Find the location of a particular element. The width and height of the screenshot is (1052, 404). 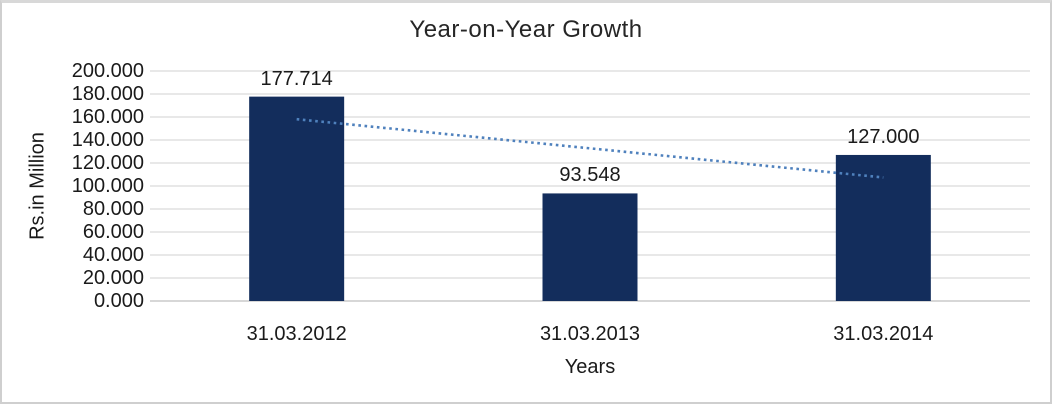

y-tick-label: 120.000 is located at coordinates (107, 163).